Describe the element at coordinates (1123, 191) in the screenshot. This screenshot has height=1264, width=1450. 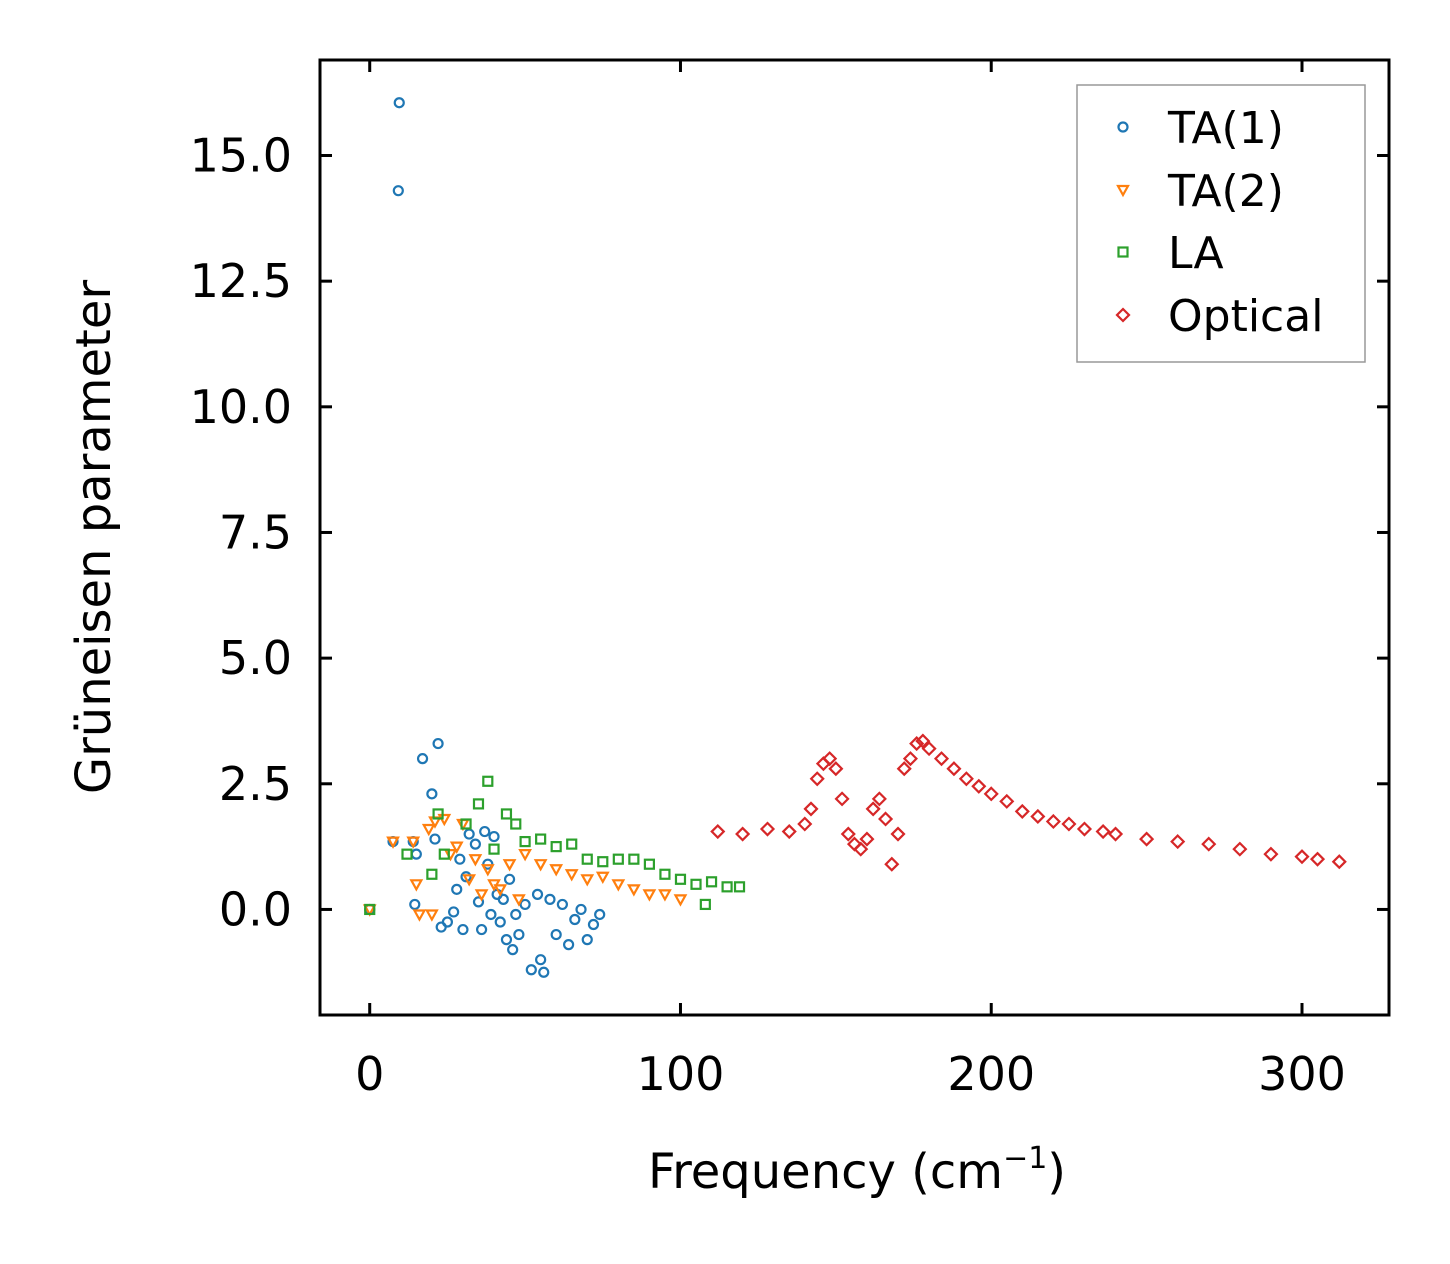
I see `legend-marker-ta2` at that location.